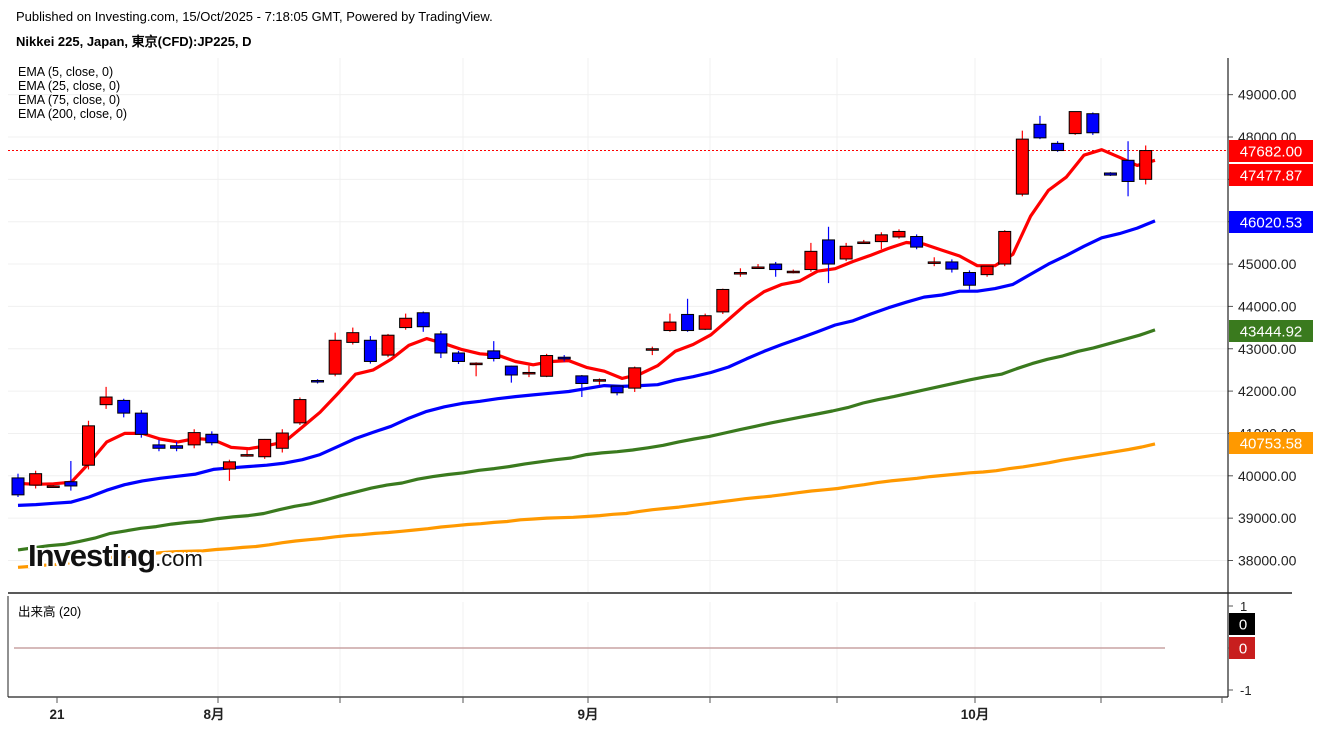 The width and height of the screenshot is (1321, 730). I want to click on time-label: 21, so click(57, 714).